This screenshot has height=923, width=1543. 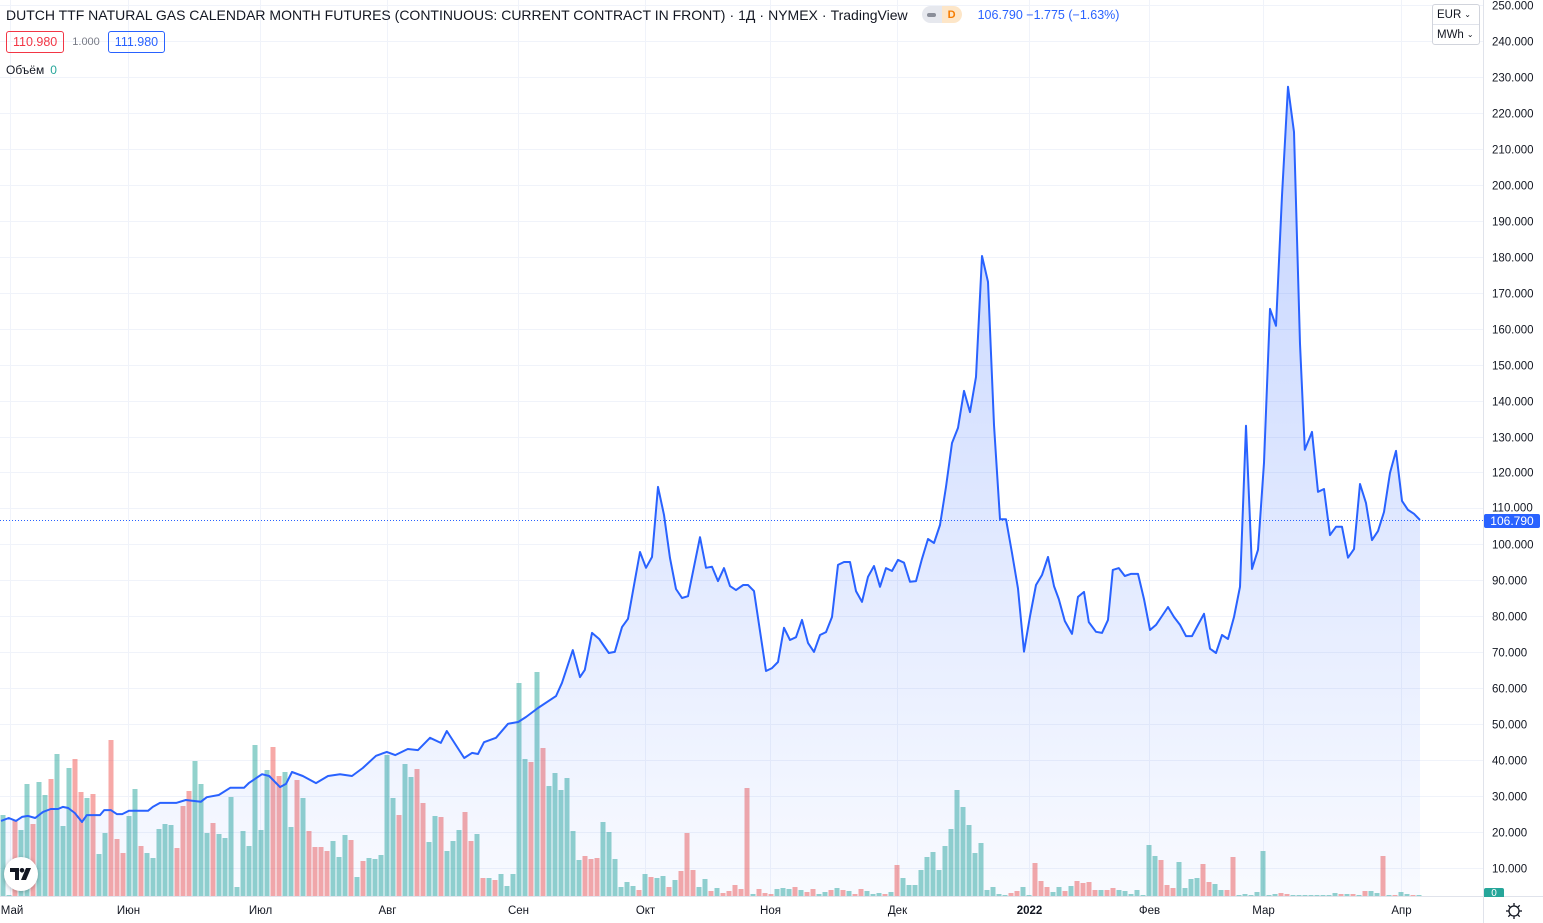 I want to click on source-label: TradingView, so click(x=869, y=14).